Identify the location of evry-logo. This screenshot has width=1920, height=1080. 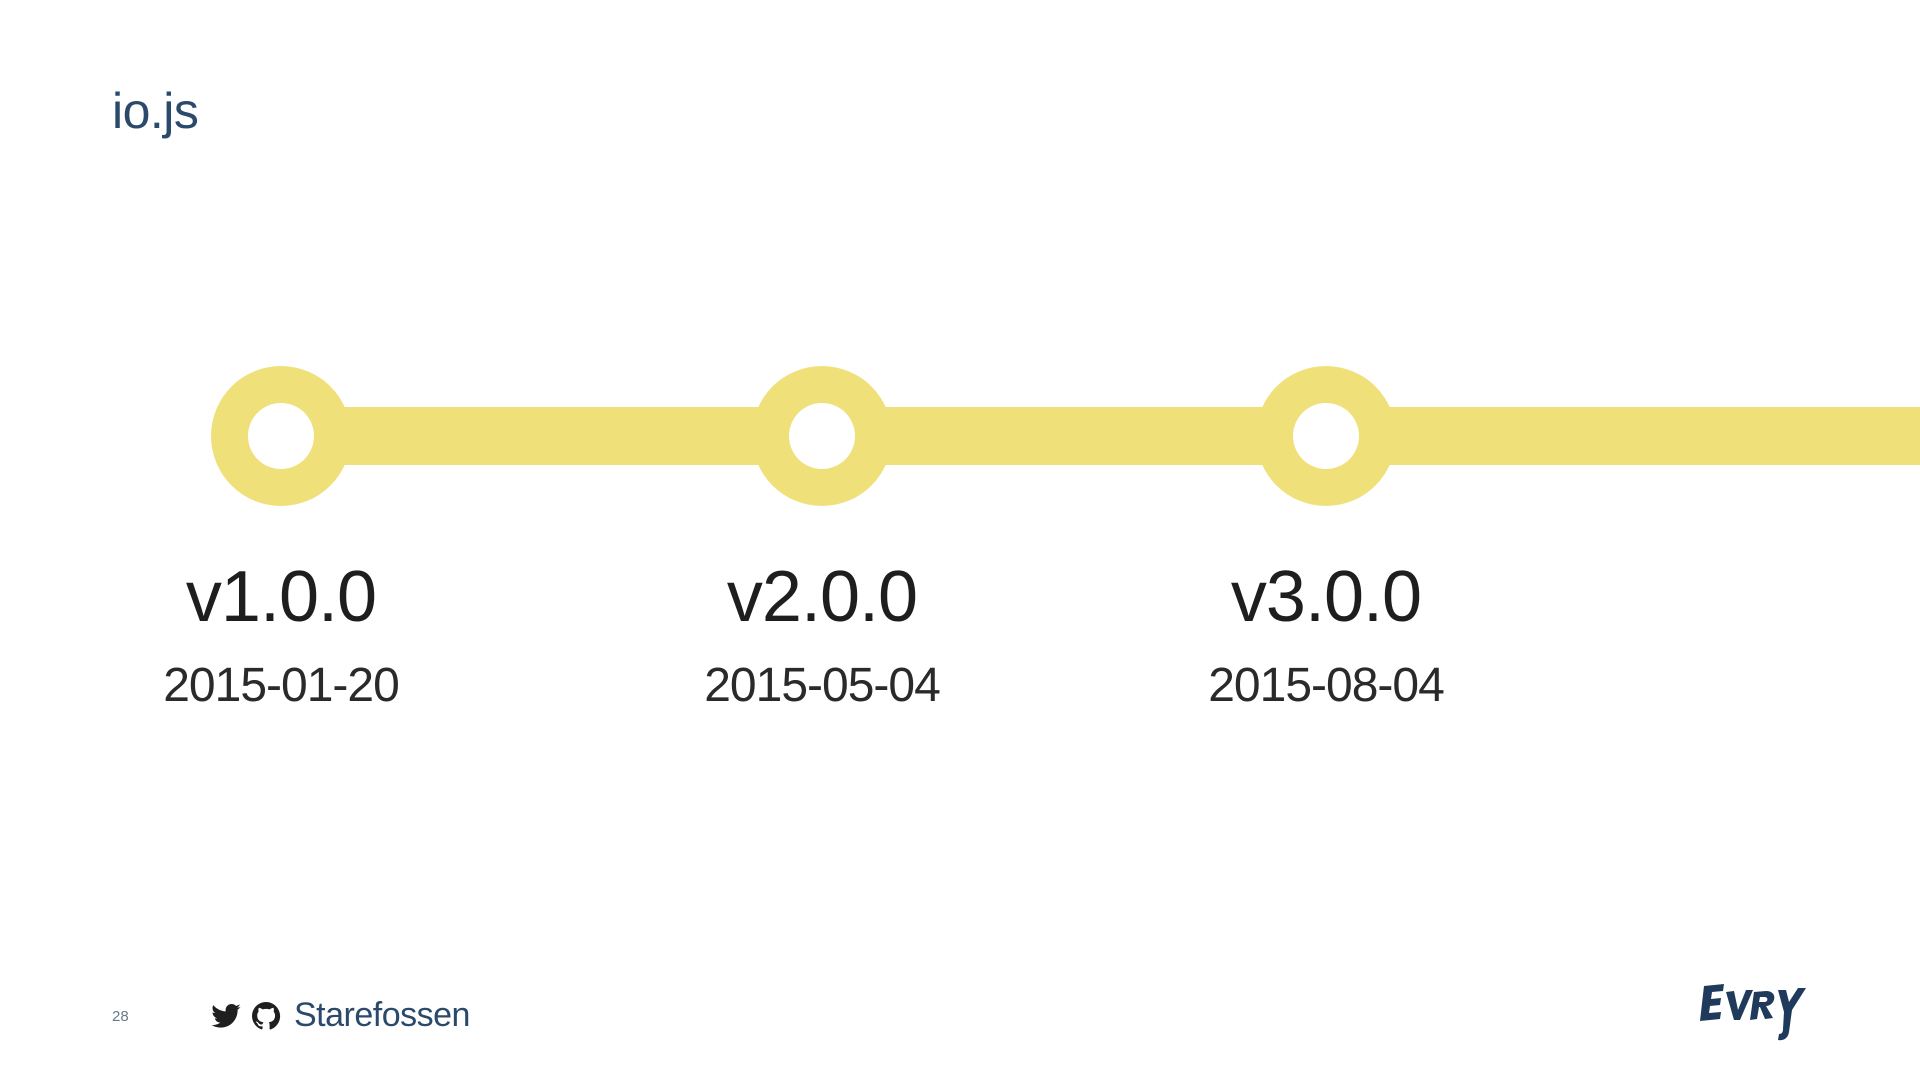
(1753, 1012).